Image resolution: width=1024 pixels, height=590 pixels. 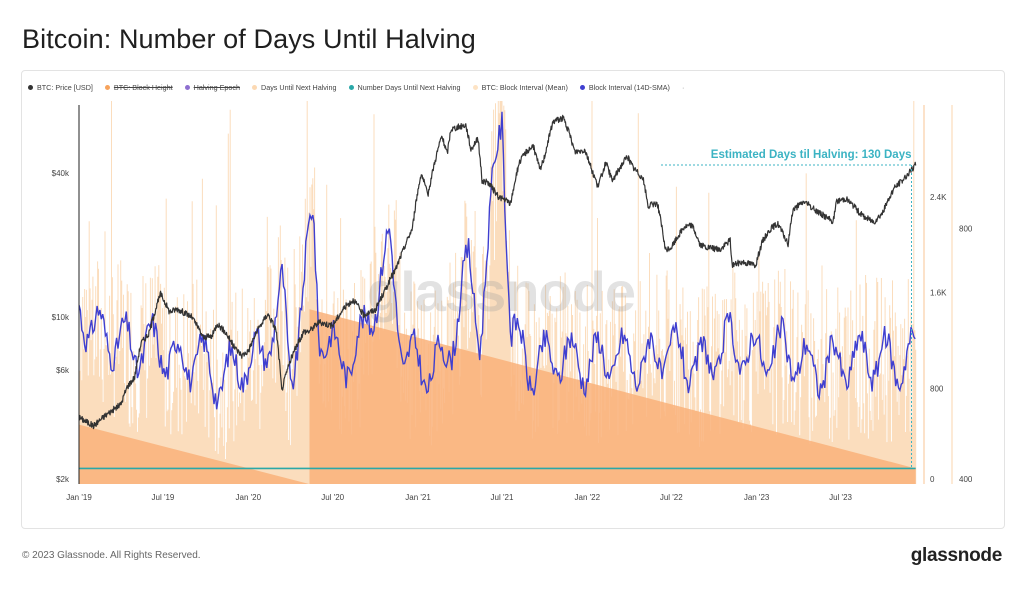 I want to click on x-tick-label: Jul '23, so click(x=840, y=496).